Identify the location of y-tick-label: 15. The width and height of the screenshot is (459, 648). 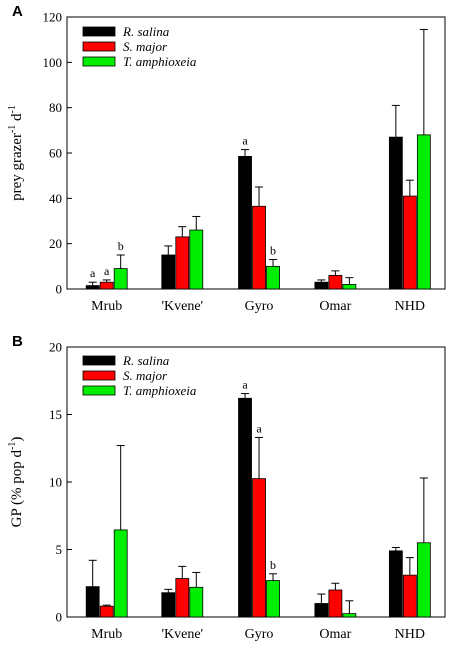
(55, 414).